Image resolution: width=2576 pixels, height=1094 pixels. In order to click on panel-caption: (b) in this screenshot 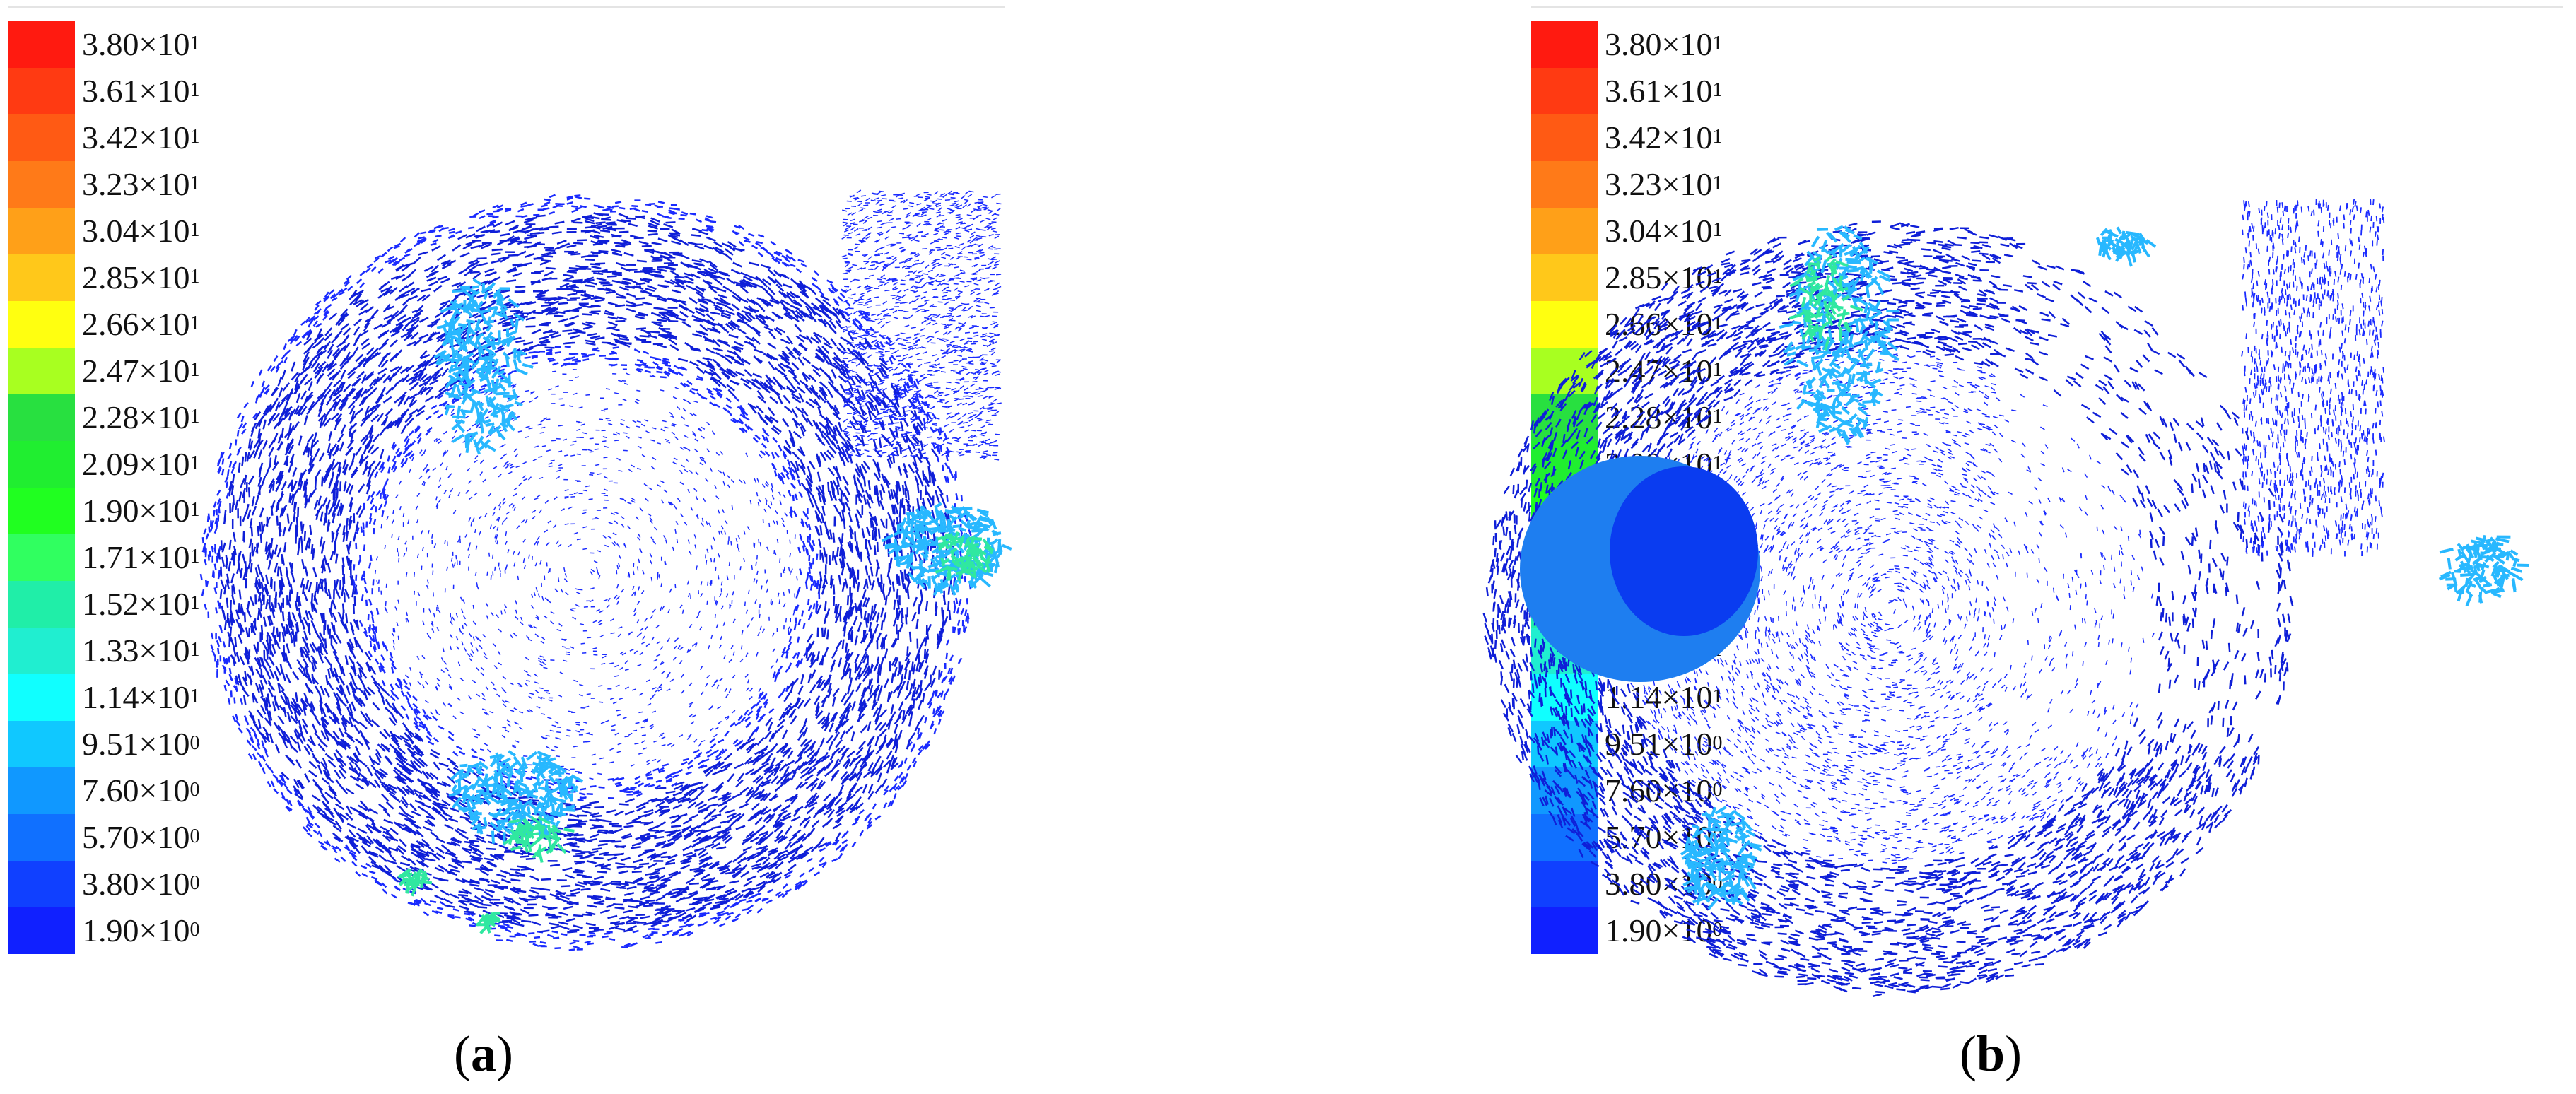, I will do `click(1991, 1053)`.